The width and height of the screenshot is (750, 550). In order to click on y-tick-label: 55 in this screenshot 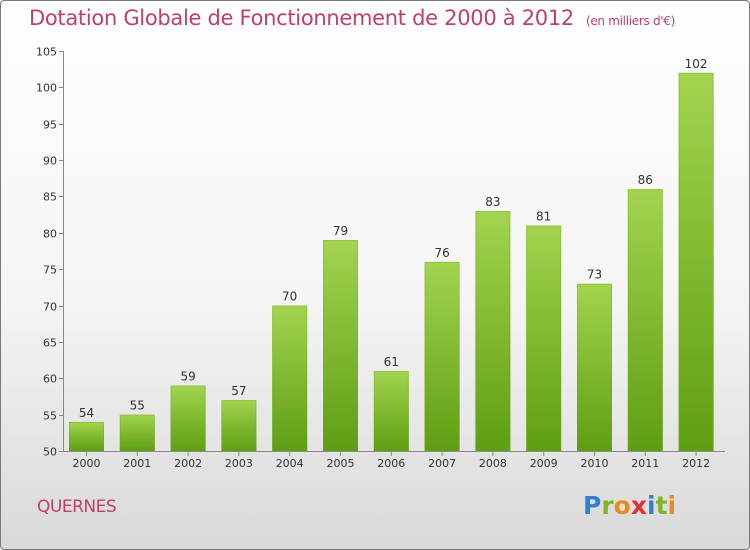, I will do `click(50, 416)`.